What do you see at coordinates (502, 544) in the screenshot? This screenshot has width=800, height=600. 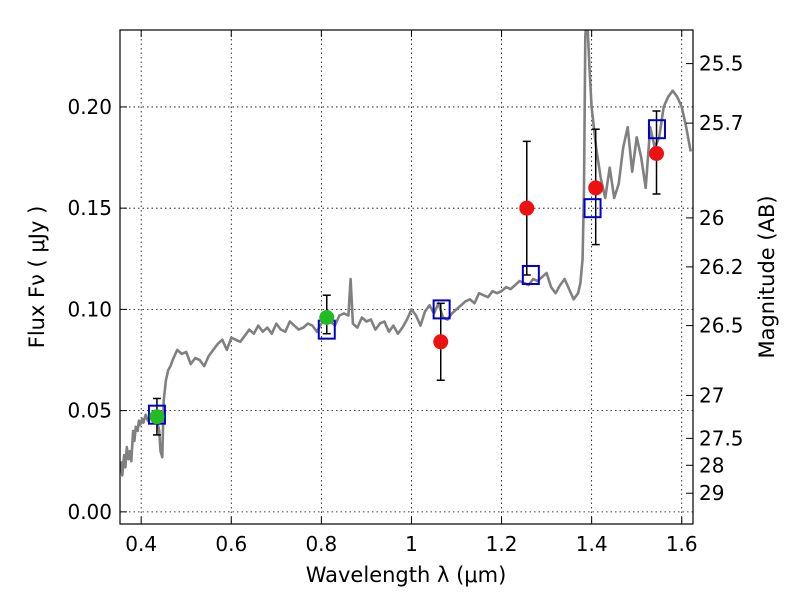 I see `x-tick-label: 1.2` at bounding box center [502, 544].